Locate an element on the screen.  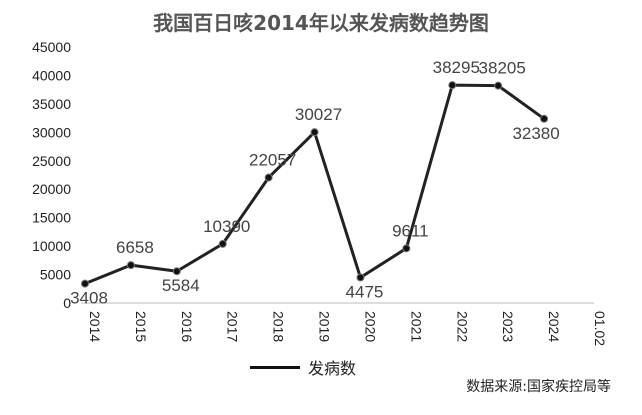
data-label: 5584 is located at coordinates (181, 285).